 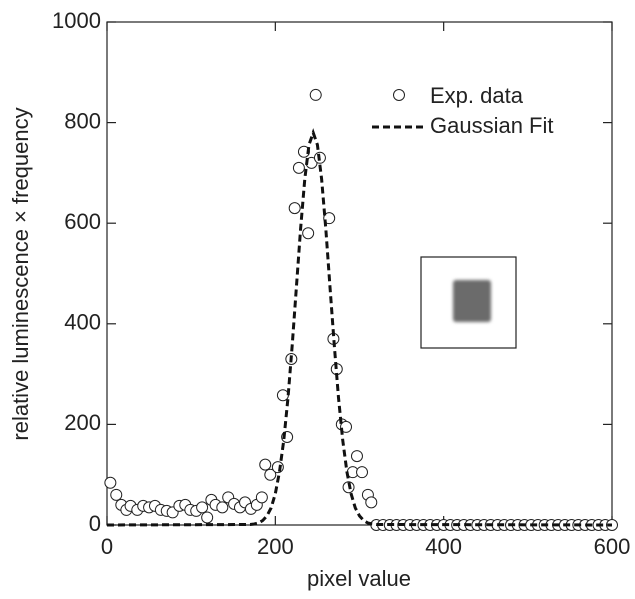 What do you see at coordinates (443, 546) in the screenshot?
I see `x-tick-label: 400` at bounding box center [443, 546].